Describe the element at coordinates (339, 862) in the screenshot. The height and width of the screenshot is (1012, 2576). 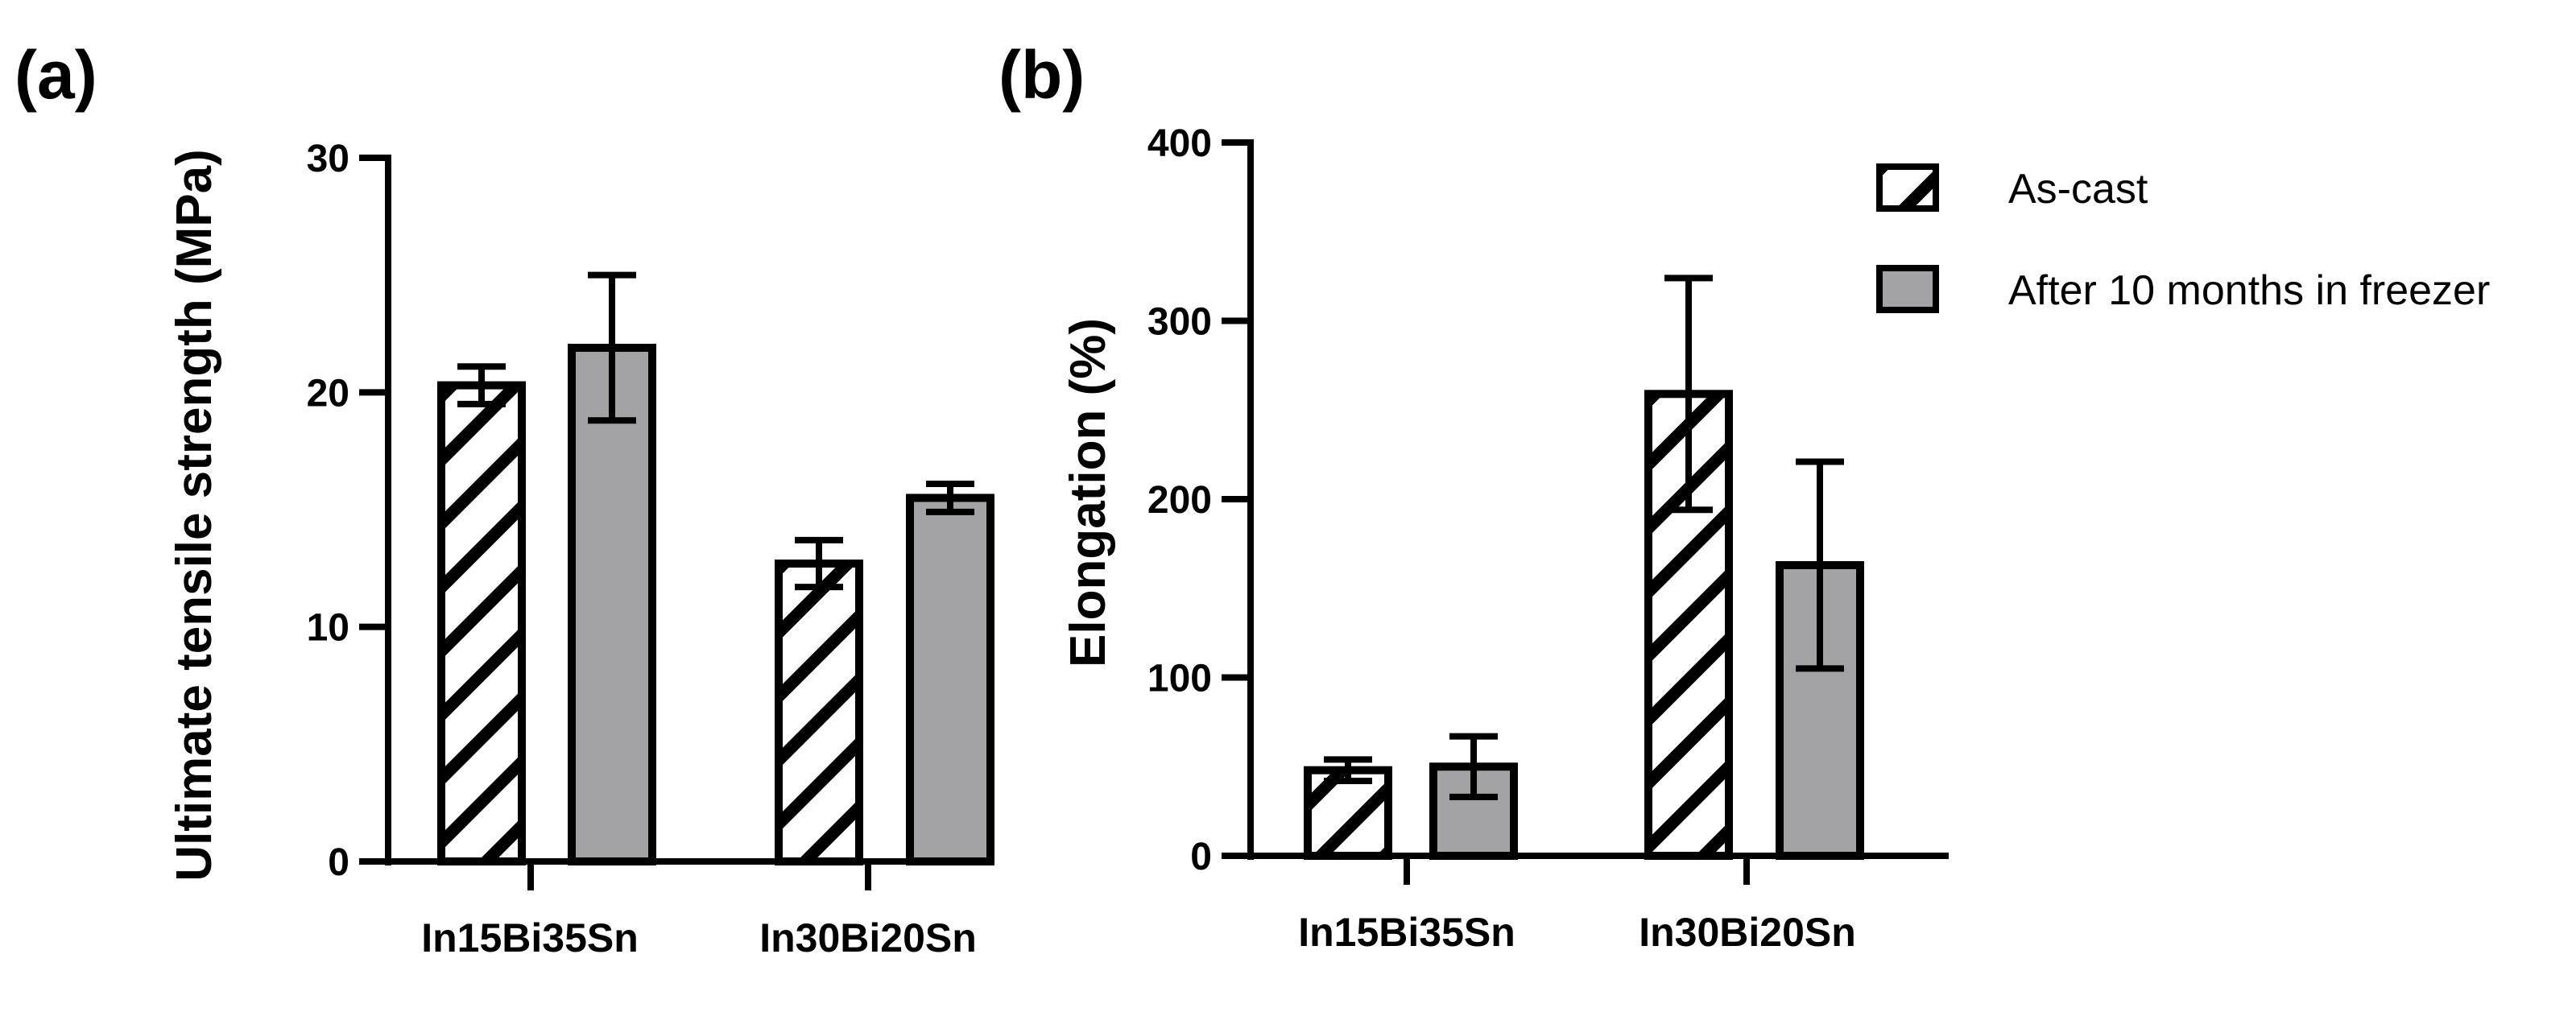
I see `panel-a-y-tick-label-0: 0` at that location.